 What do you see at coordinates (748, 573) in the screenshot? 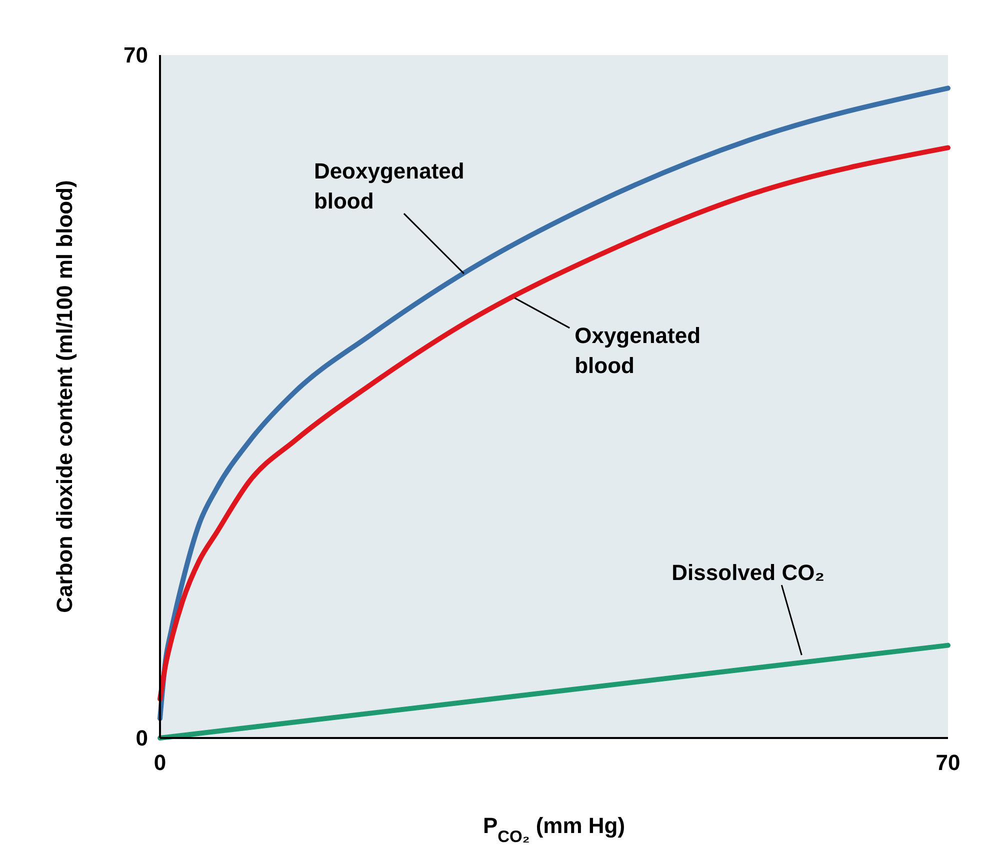
I see `annotation: Dissolved CO₂` at bounding box center [748, 573].